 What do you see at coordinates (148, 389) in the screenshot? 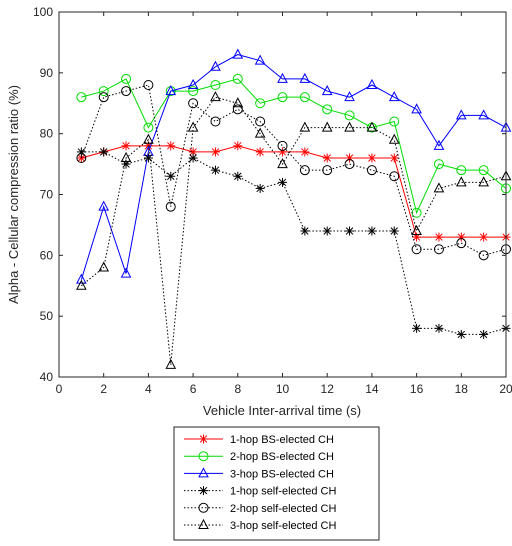
I see `x-tick-label: 4` at bounding box center [148, 389].